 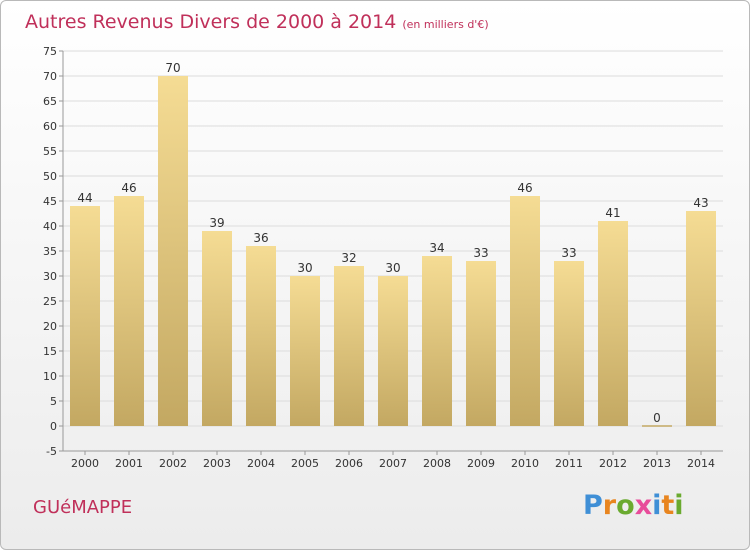 I want to click on chart-unit: (en milliers d'€), so click(x=445, y=24).